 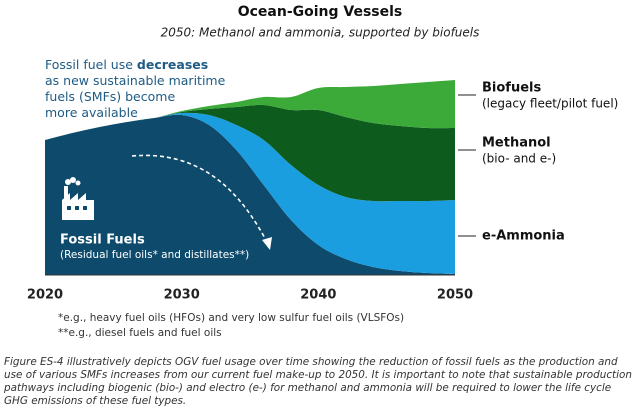 I want to click on x-tick-label: 2050, so click(x=455, y=295).